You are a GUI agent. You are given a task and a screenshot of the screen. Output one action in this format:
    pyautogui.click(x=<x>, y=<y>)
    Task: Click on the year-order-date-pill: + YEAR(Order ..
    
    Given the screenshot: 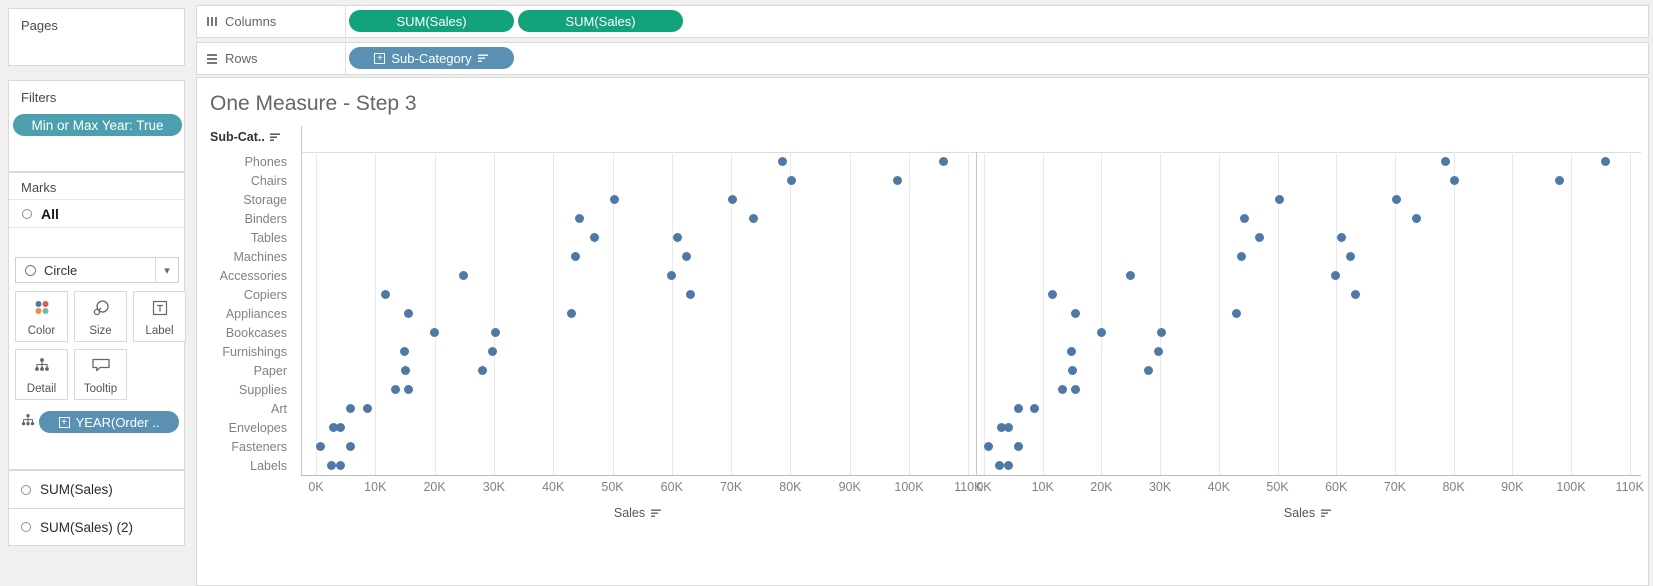 What is the action you would take?
    pyautogui.click(x=109, y=422)
    